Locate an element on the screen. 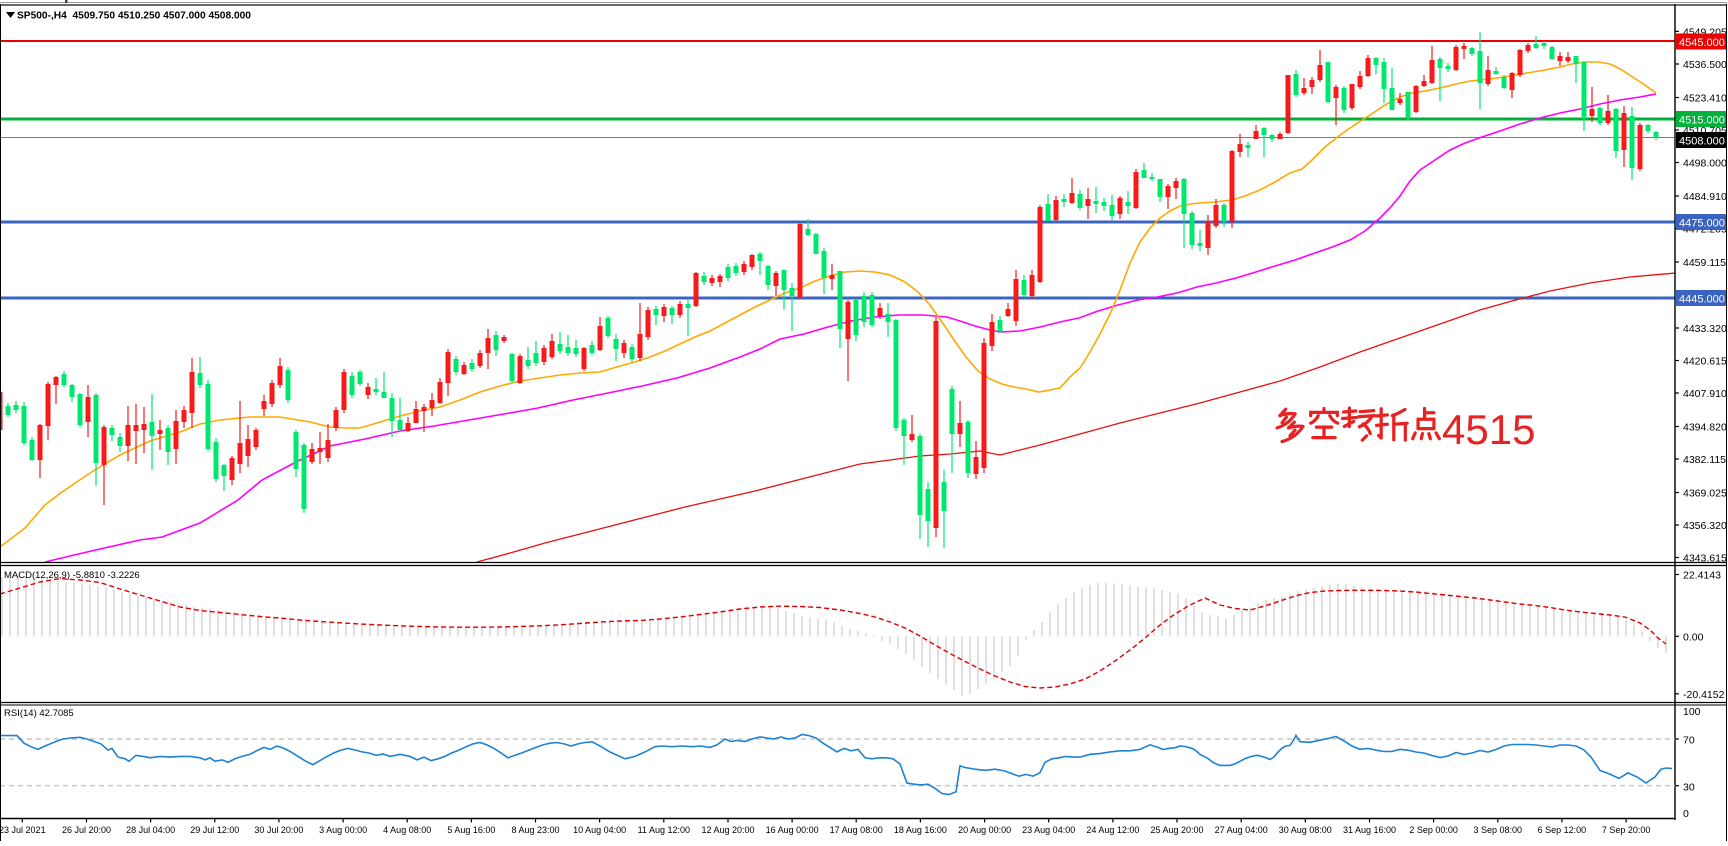 The image size is (1728, 846). svg-text: 23 Aug 04:00 is located at coordinates (1048, 830).